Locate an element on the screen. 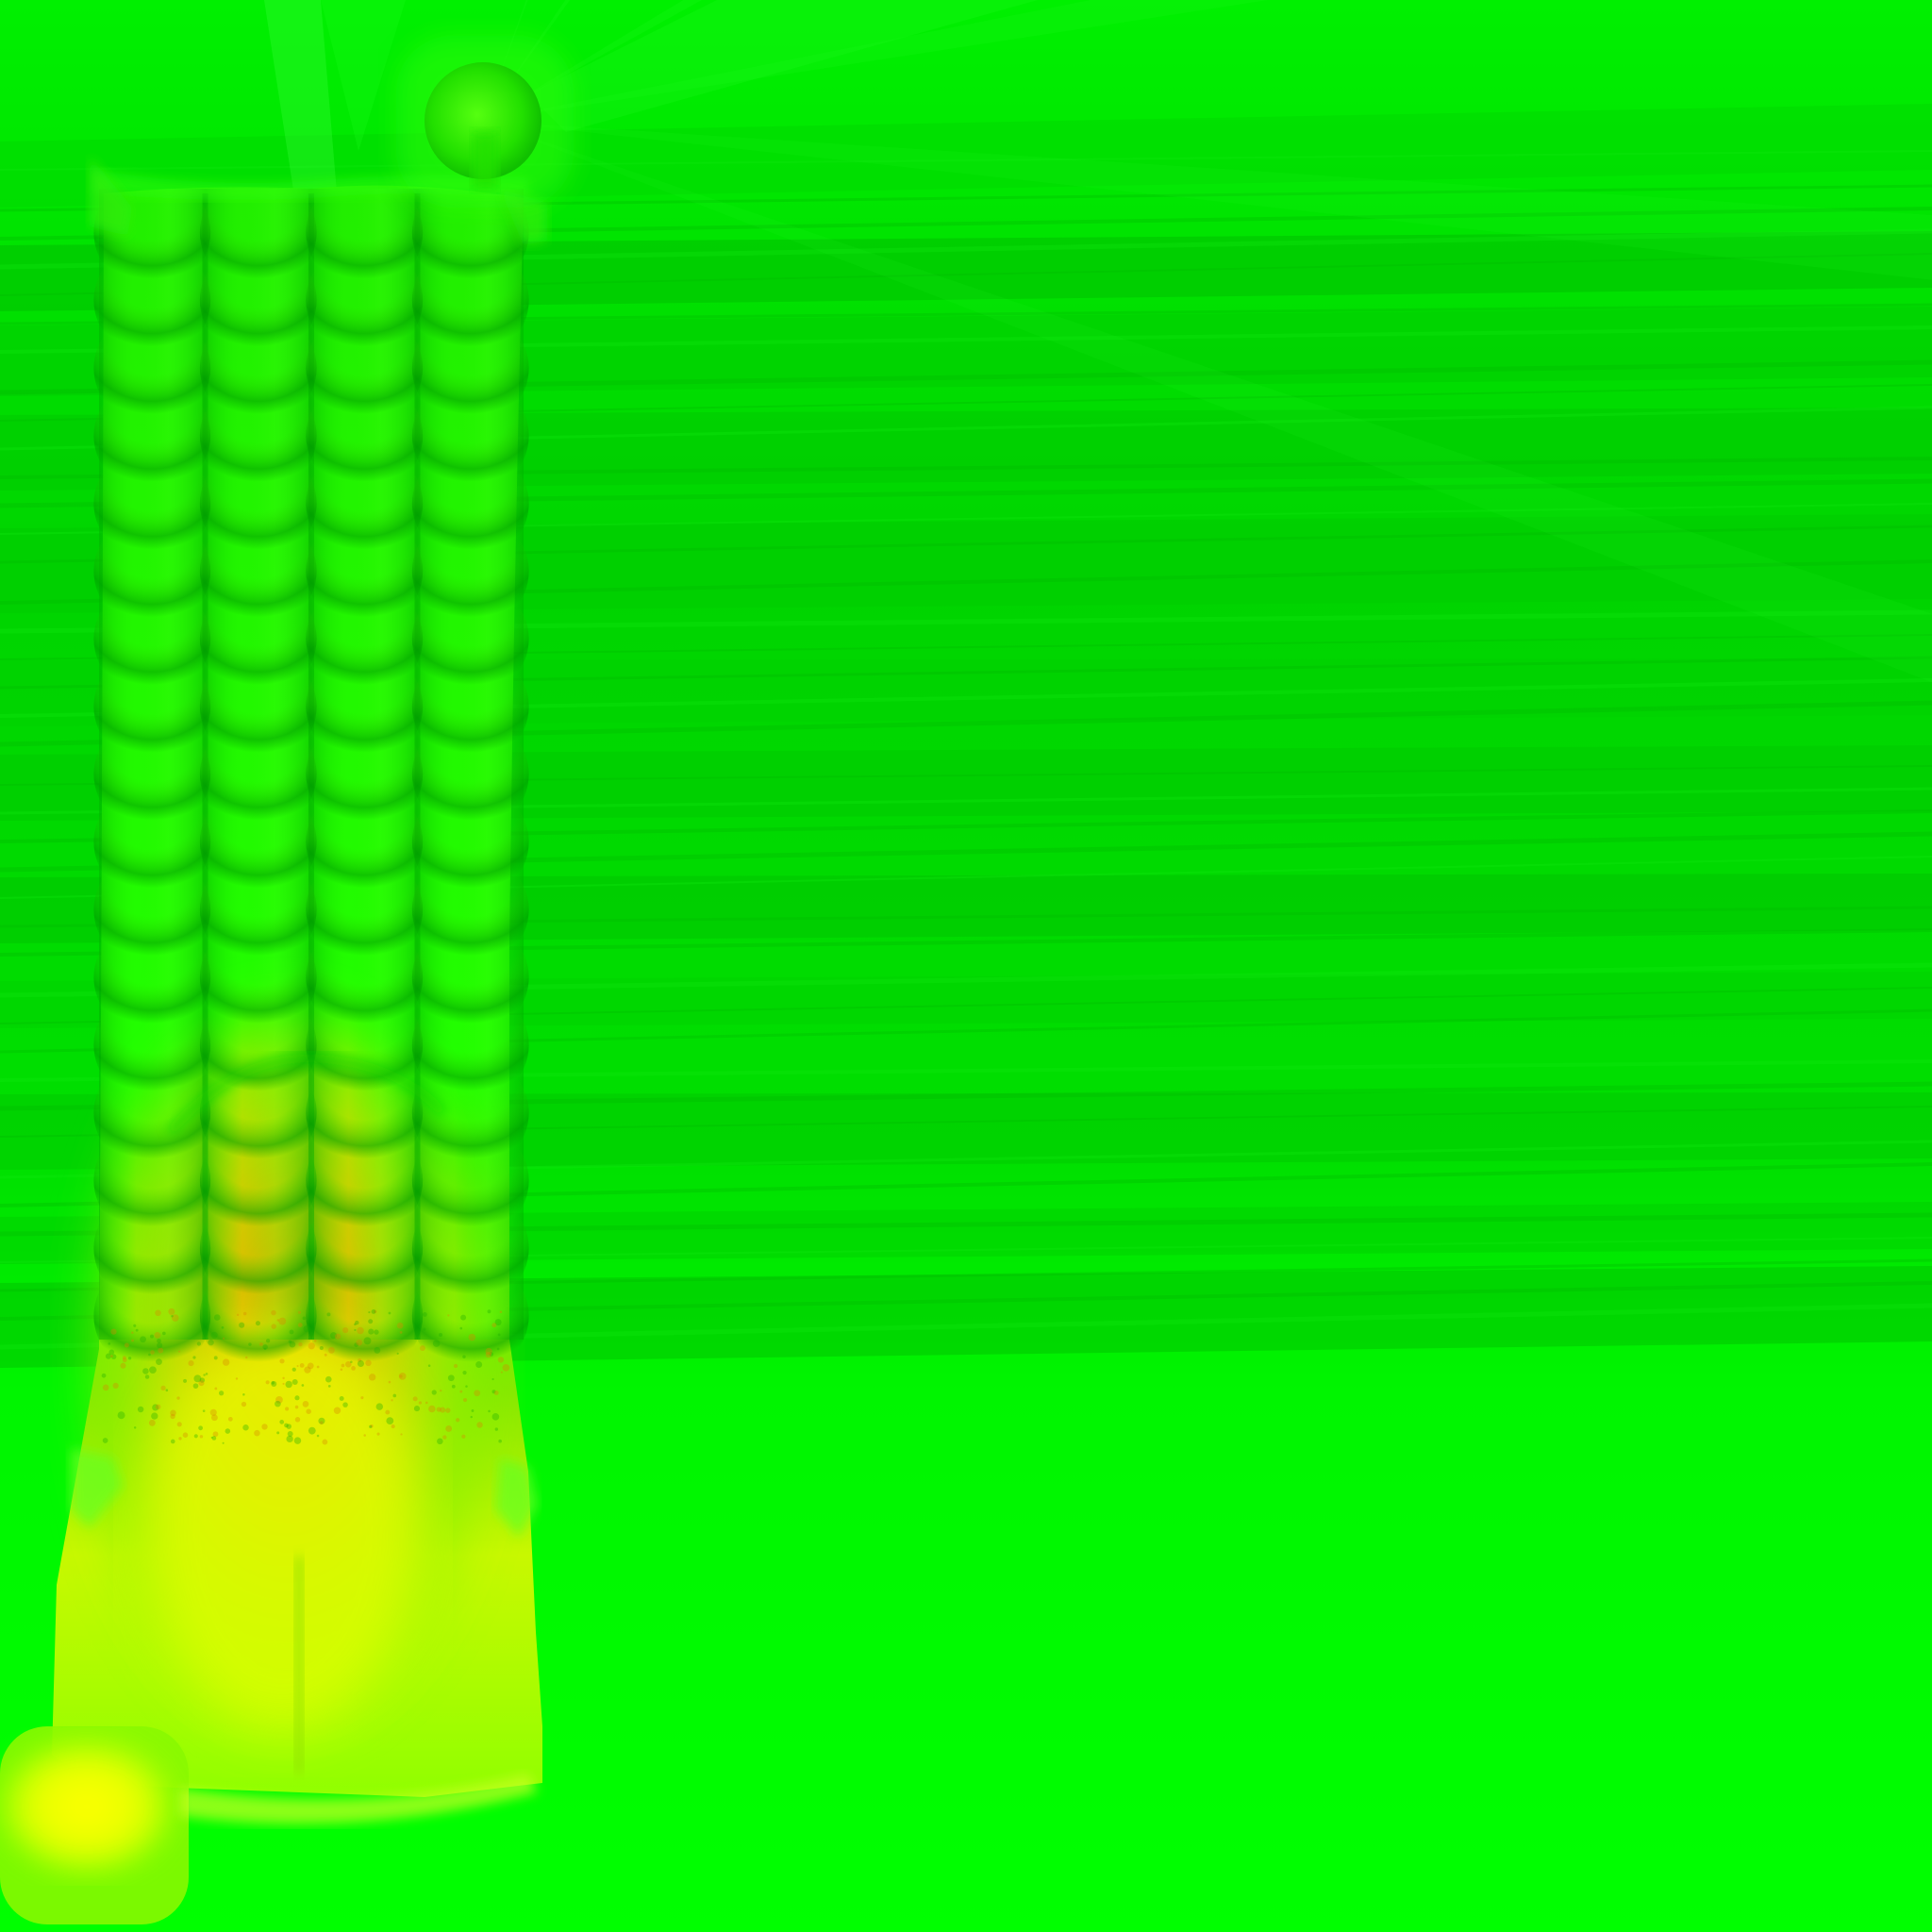 The height and width of the screenshot is (1932, 1932). ornament-top-left is located at coordinates (111, 196).